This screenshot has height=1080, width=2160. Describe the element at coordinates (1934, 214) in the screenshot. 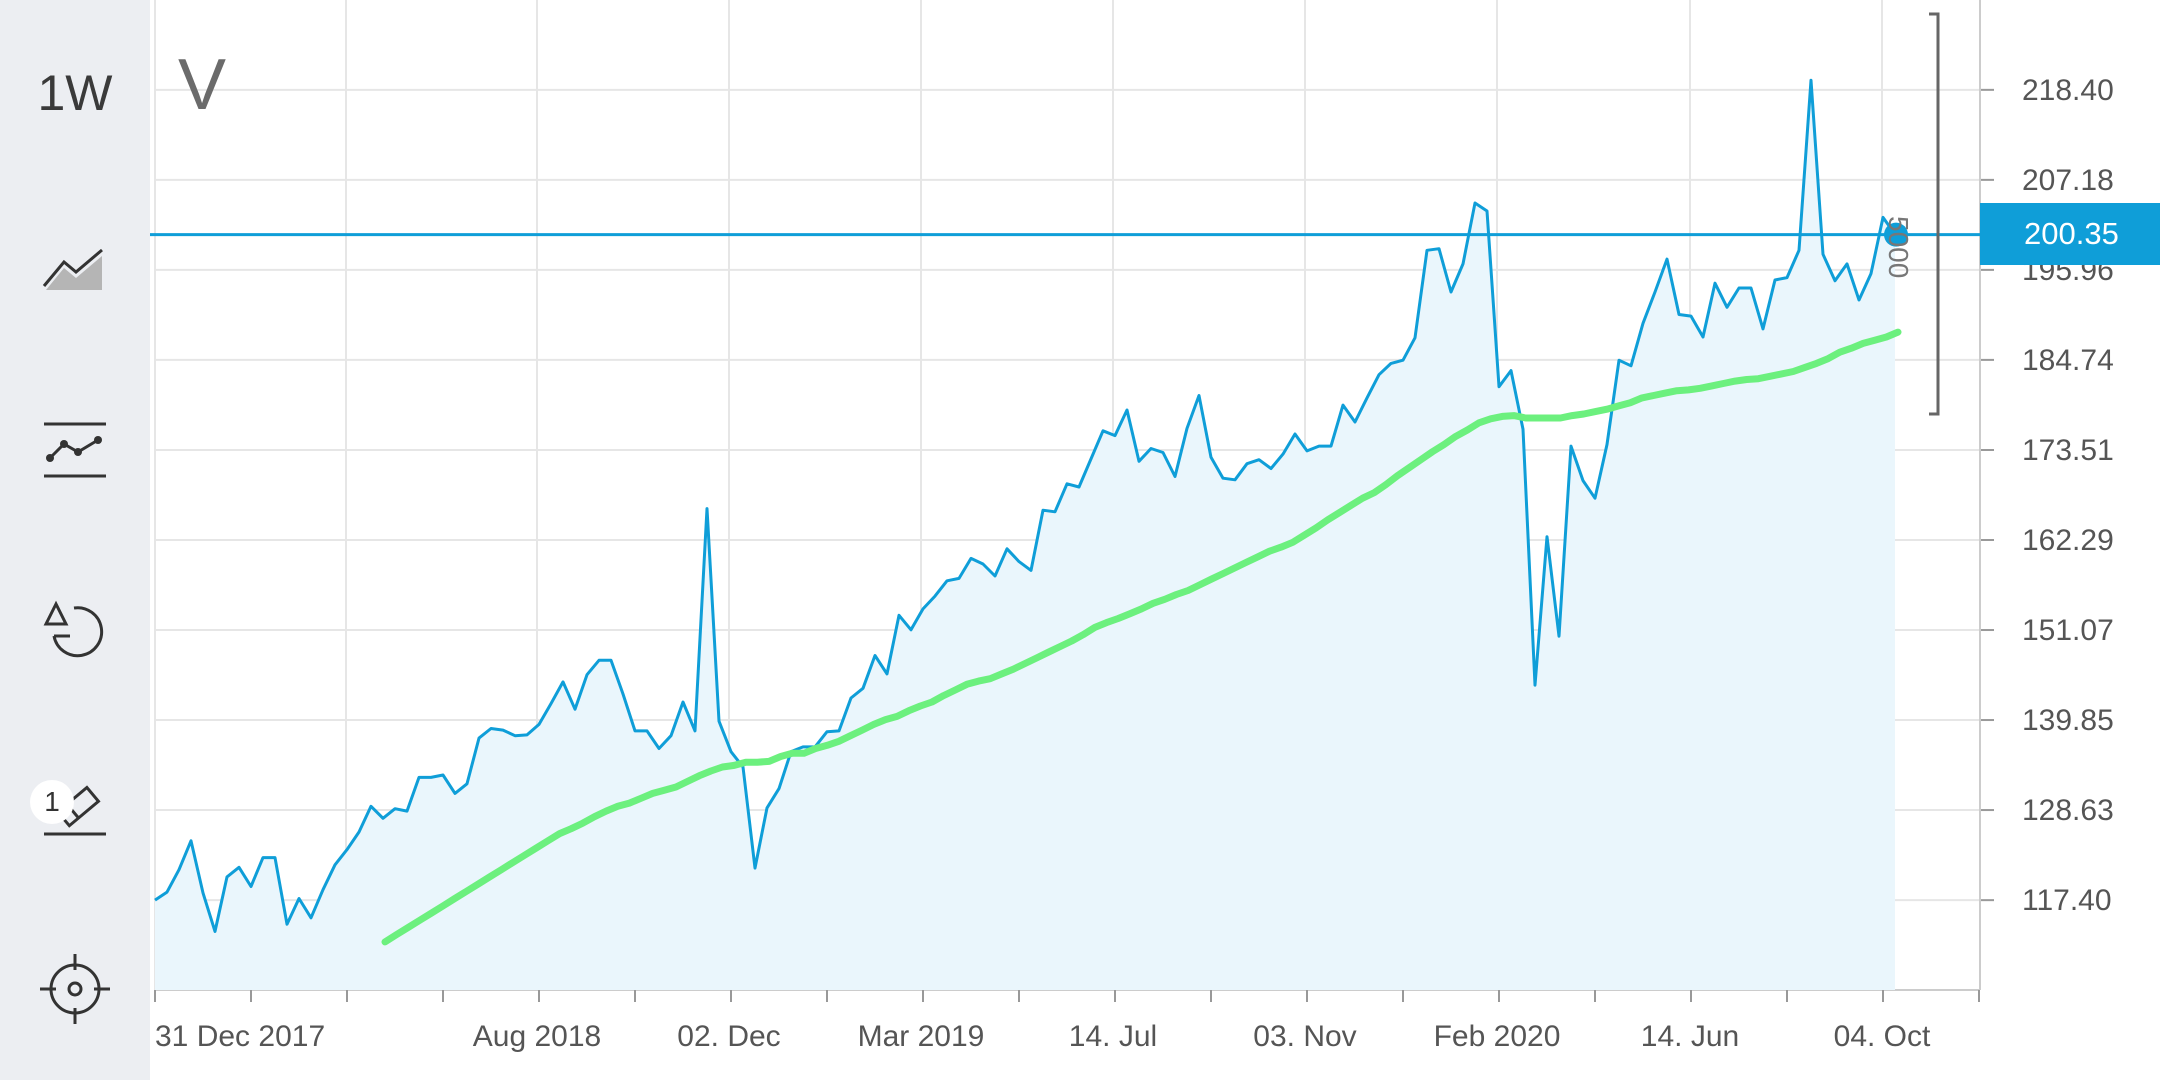

I see `volume-bracket` at that location.